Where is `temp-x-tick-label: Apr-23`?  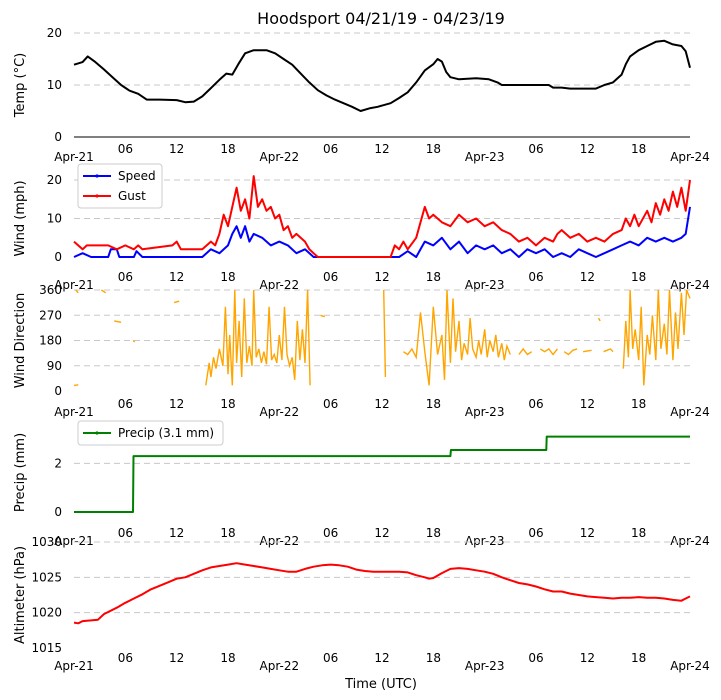
temp-x-tick-label: Apr-23 is located at coordinates (485, 157).